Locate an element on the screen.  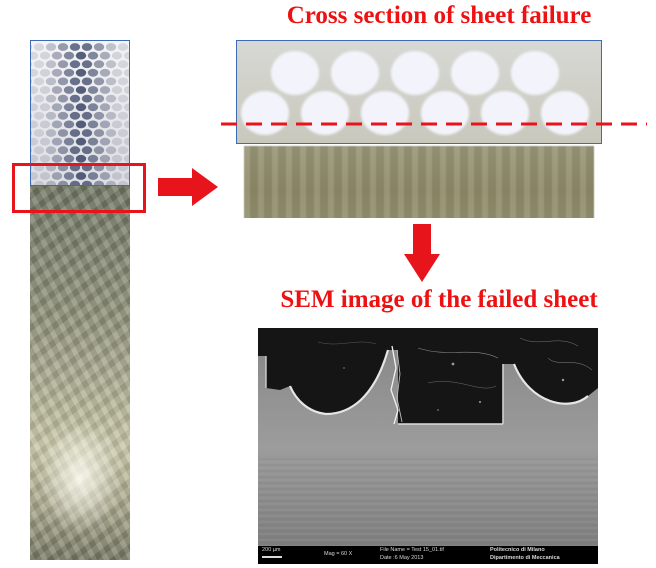
sheet-specimen-photo is located at coordinates (80, 300).